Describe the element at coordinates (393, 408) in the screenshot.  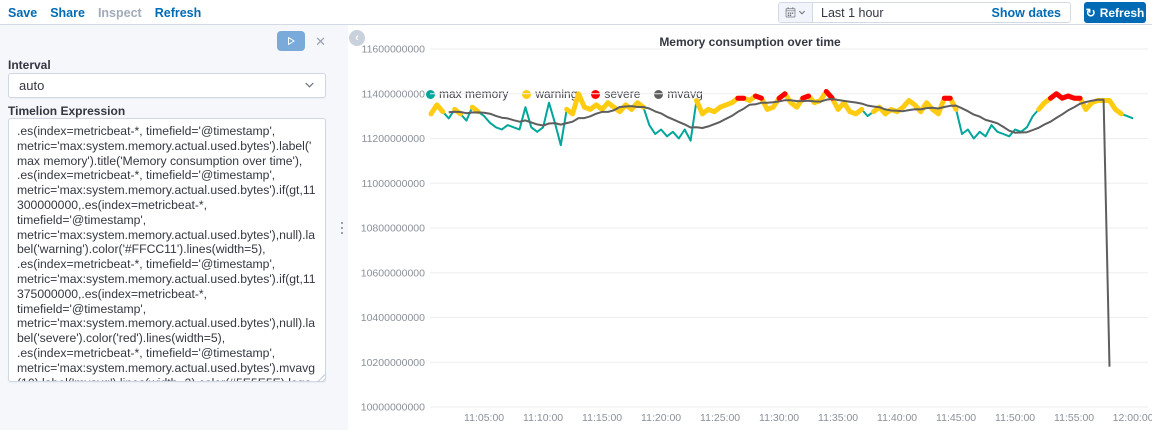
I see `y-axis-tick-label: 10000000000` at that location.